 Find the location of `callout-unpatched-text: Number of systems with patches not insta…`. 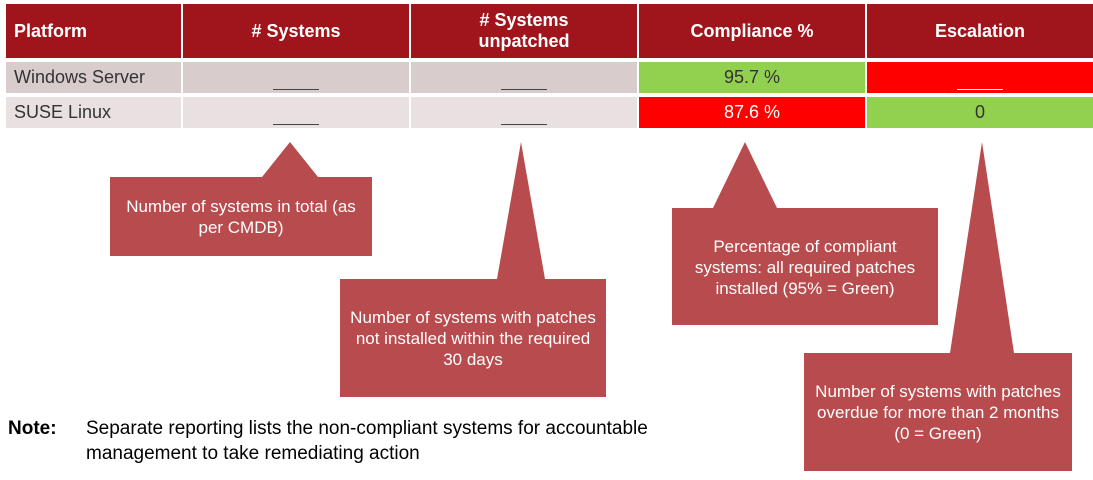

callout-unpatched-text: Number of systems with patches not insta… is located at coordinates (473, 338).